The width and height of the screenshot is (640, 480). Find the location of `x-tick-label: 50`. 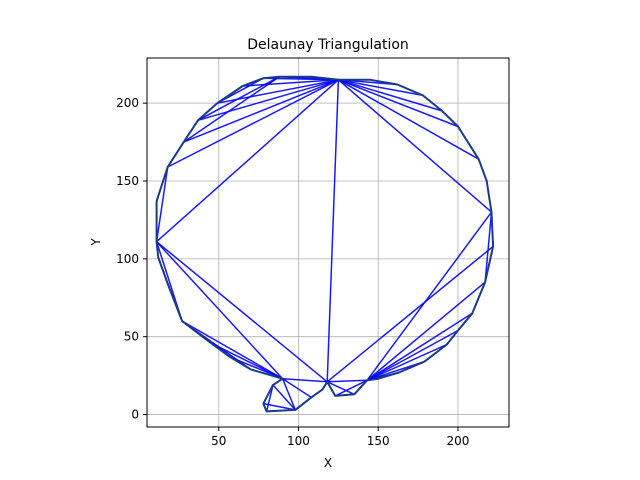

x-tick-label: 50 is located at coordinates (218, 441).